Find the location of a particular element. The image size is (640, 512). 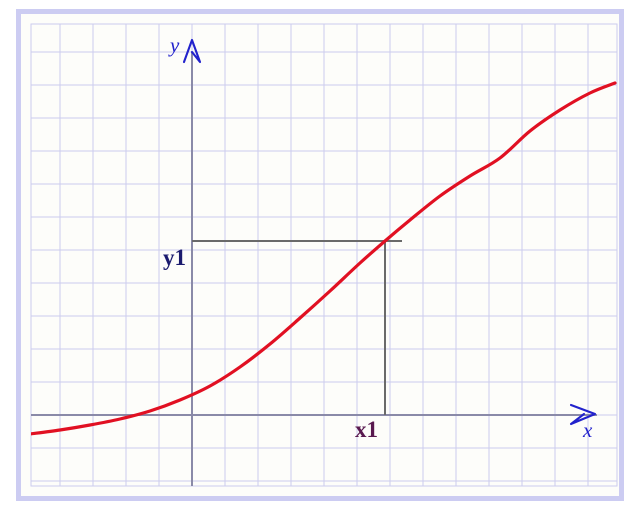

y-axis-arrow-icon is located at coordinates (192, 51).